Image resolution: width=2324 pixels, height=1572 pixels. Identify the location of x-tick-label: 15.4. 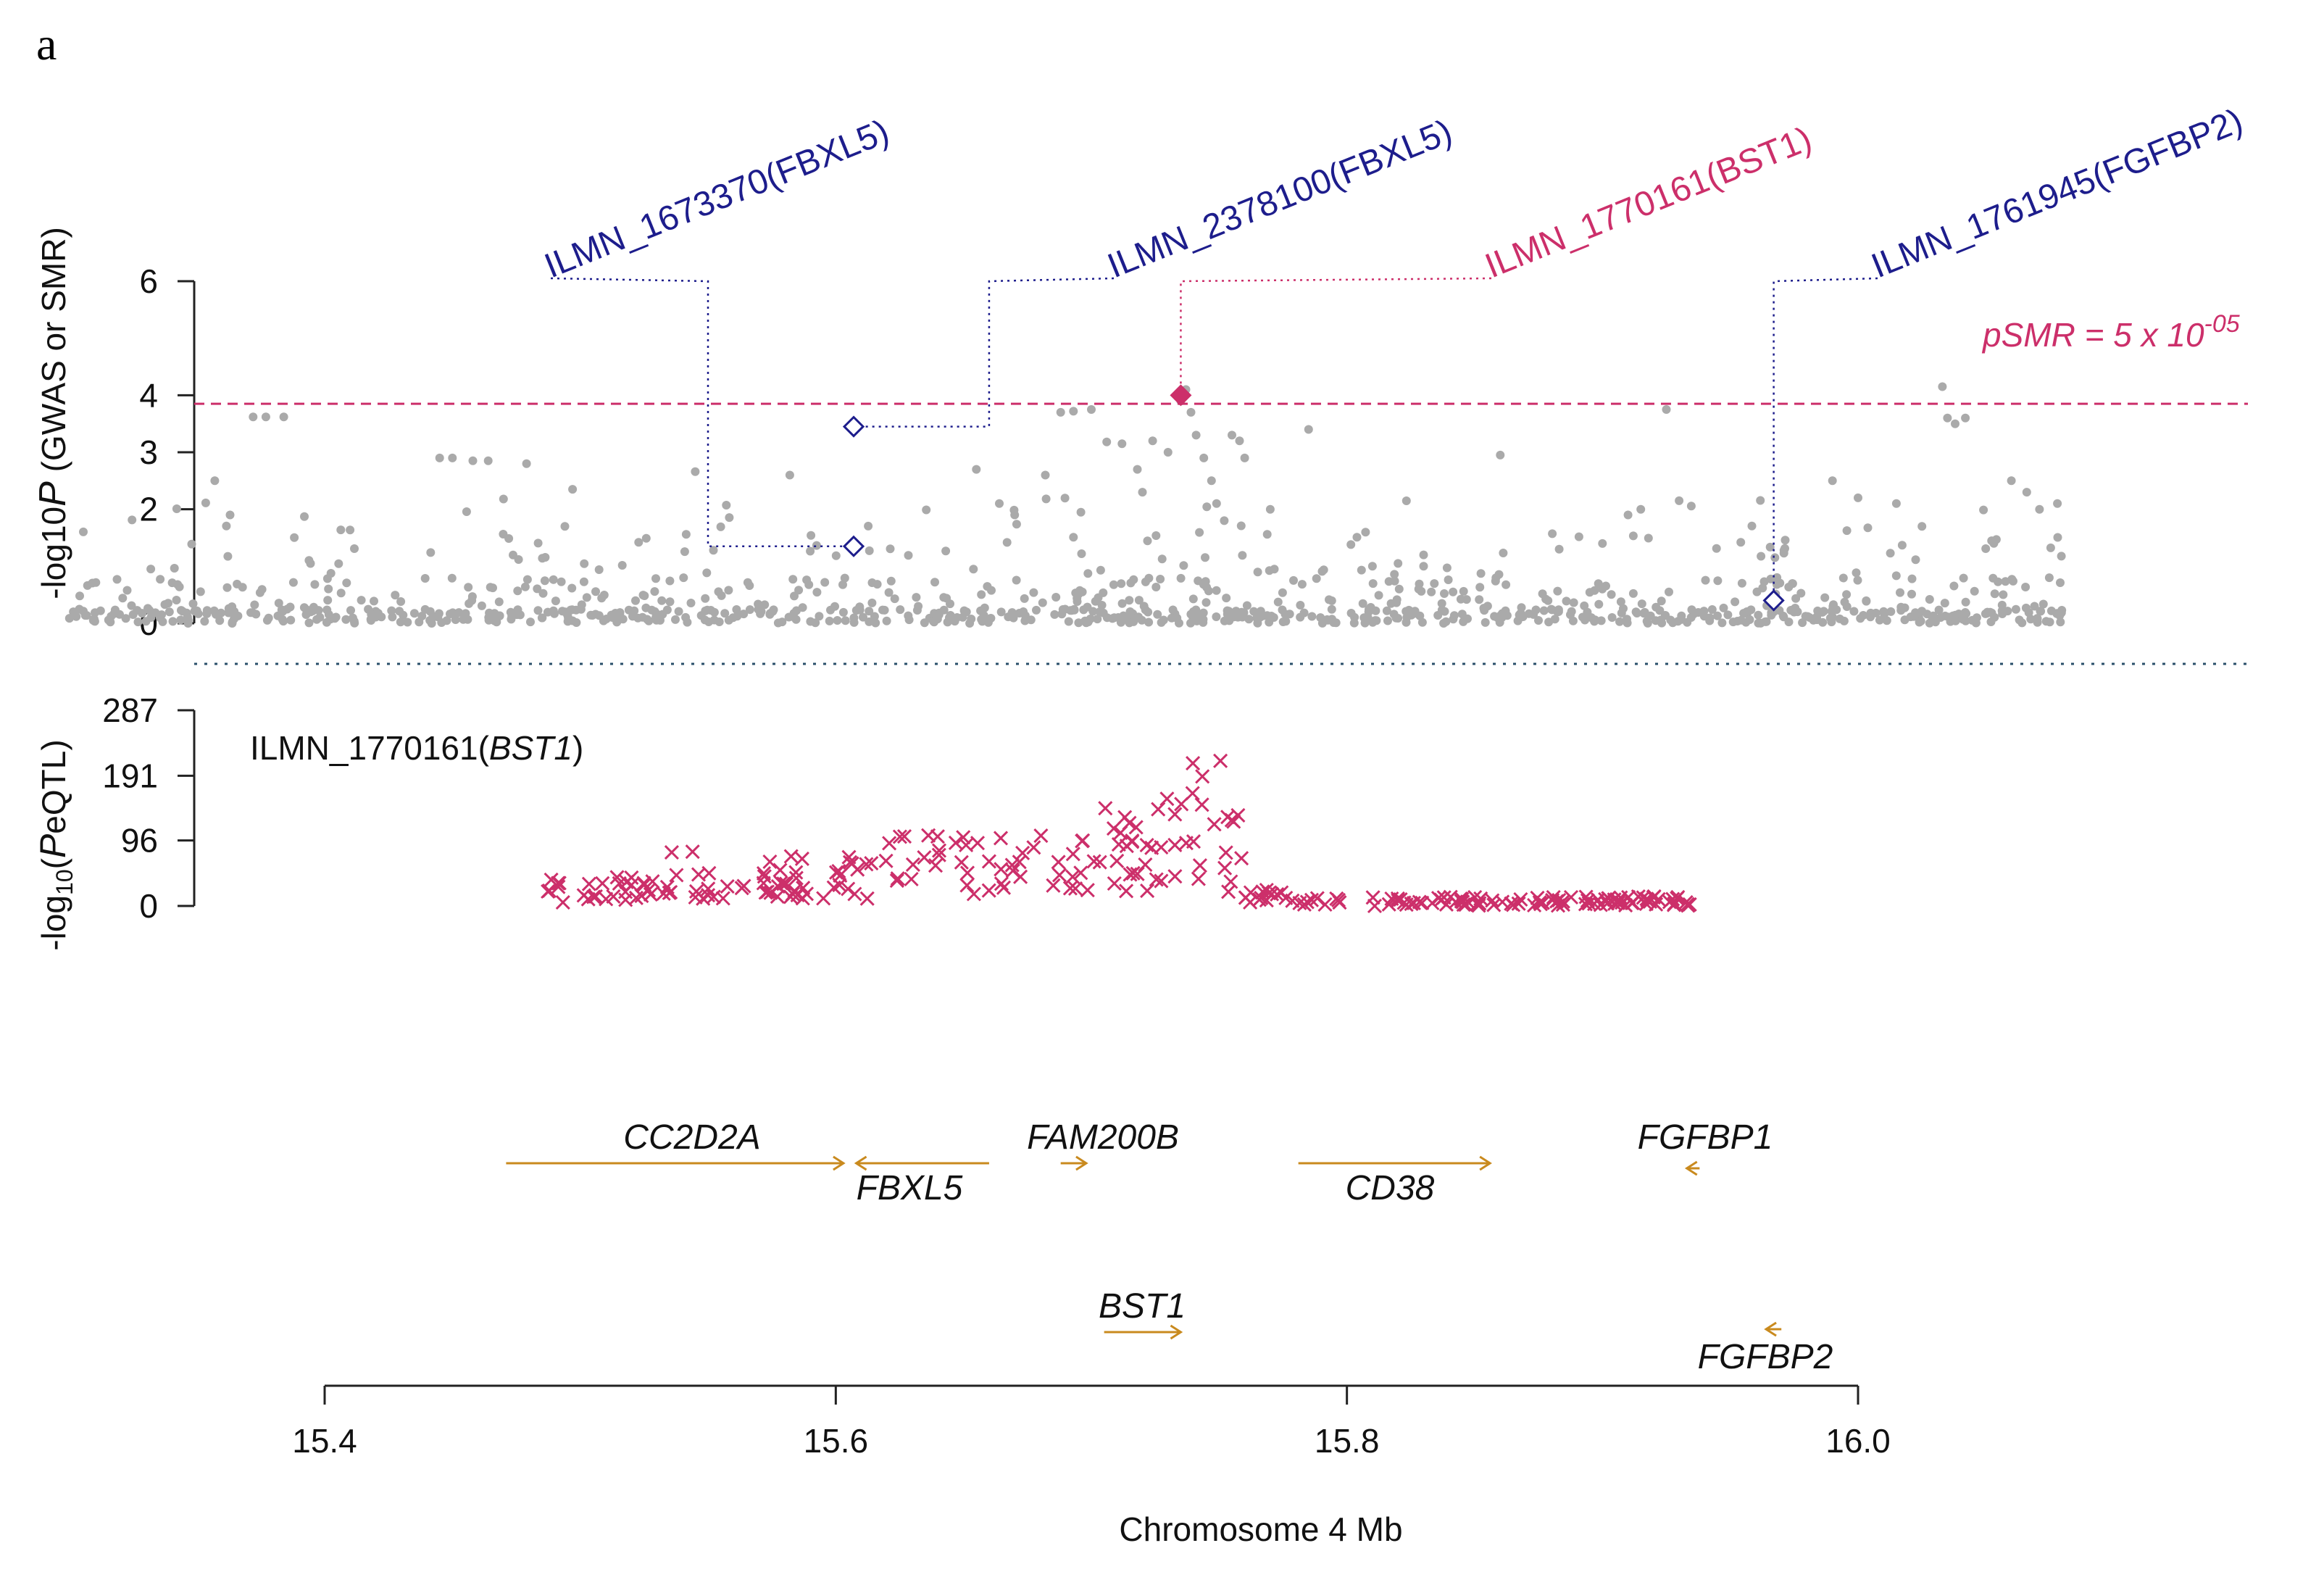
(324, 1441).